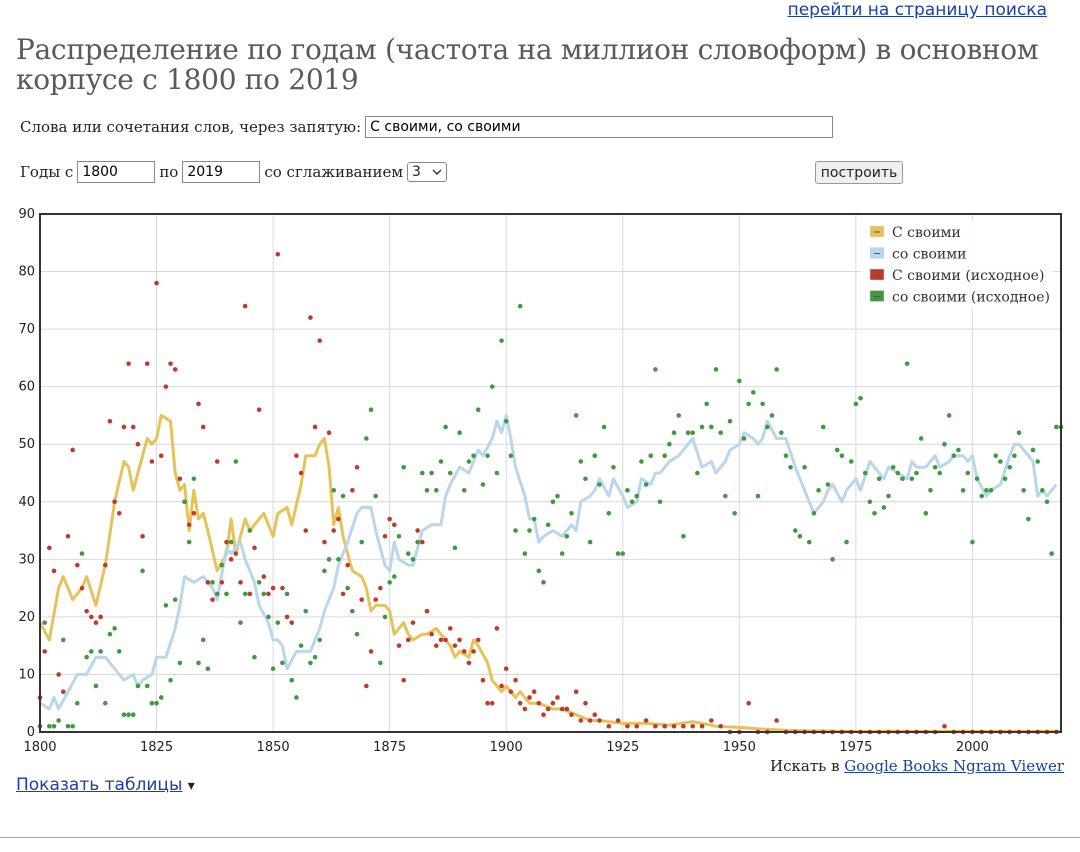 The image size is (1080, 852). Describe the element at coordinates (968, 276) in the screenshot. I see `legend-label: С своими (исходное)` at that location.